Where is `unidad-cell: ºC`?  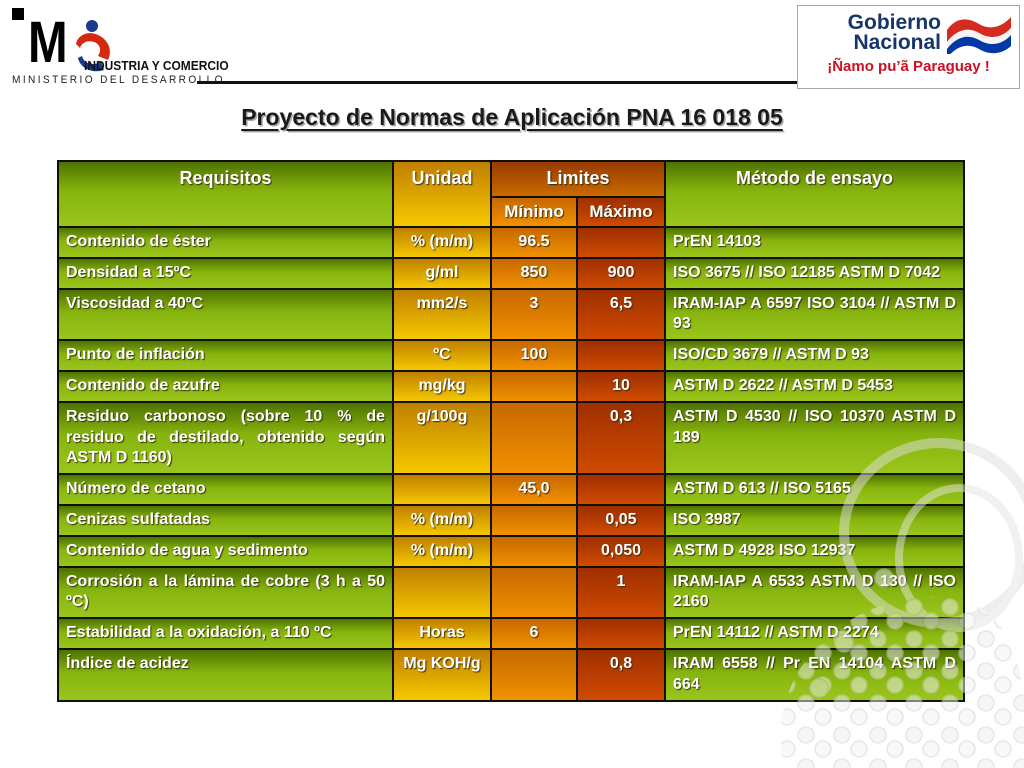 unidad-cell: ºC is located at coordinates (442, 355).